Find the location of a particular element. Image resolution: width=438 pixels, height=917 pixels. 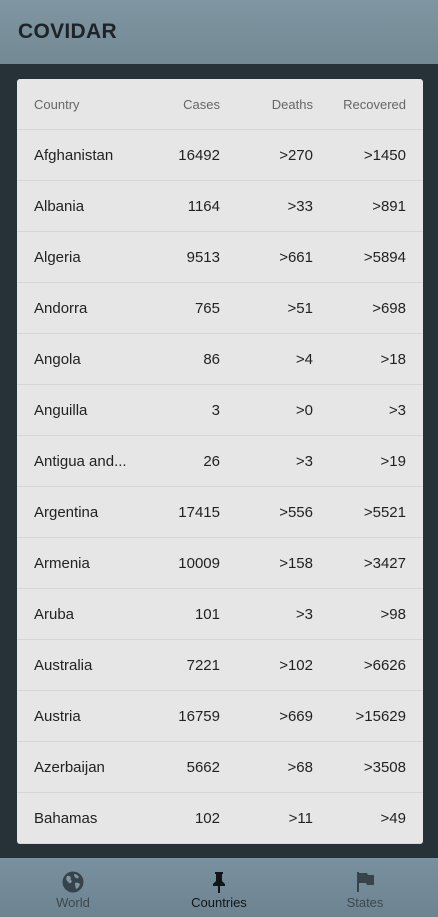

deaths-cell: >102 is located at coordinates (296, 665).